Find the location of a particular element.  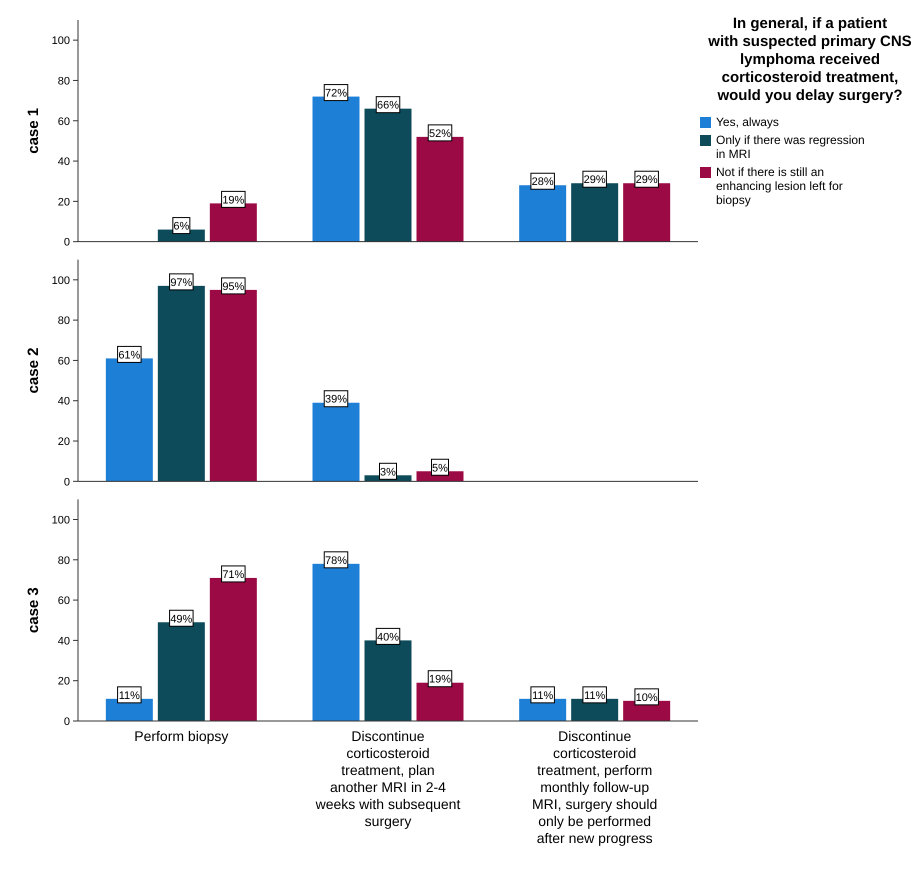

x-tick-label: Perform biopsy is located at coordinates (181, 736).